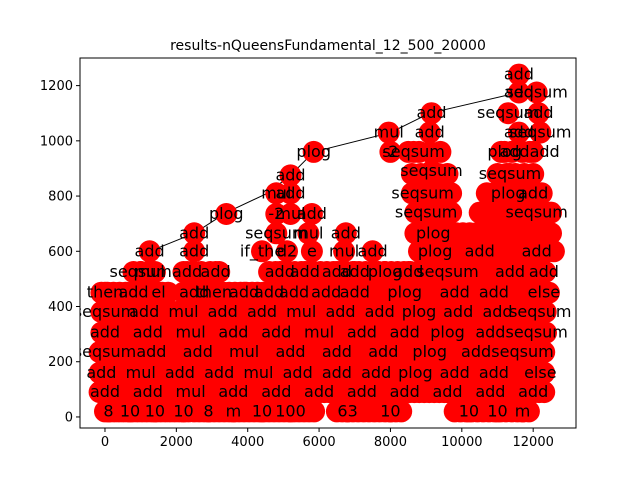 This screenshot has width=640, height=480. What do you see at coordinates (287, 250) in the screenshot?
I see `node-label: d2` at bounding box center [287, 250].